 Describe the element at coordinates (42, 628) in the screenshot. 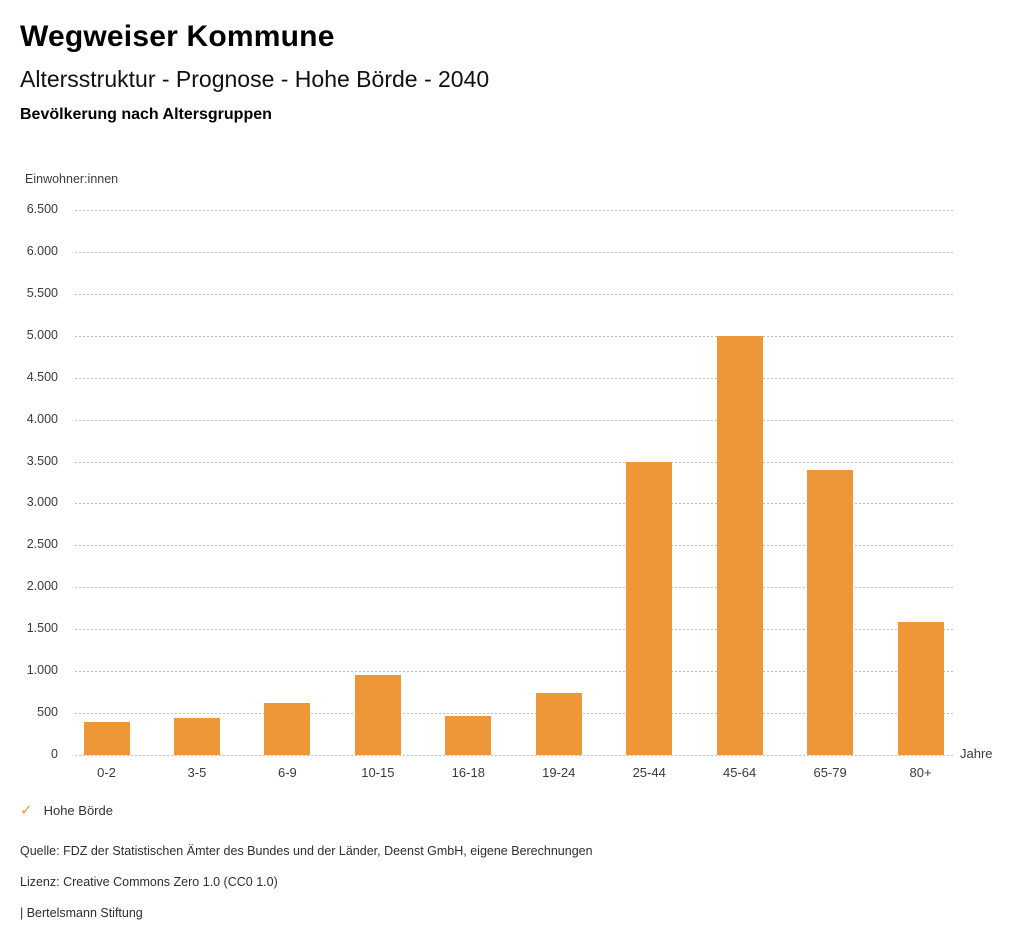

I see `y-tick-label-1.500: 1.500` at that location.